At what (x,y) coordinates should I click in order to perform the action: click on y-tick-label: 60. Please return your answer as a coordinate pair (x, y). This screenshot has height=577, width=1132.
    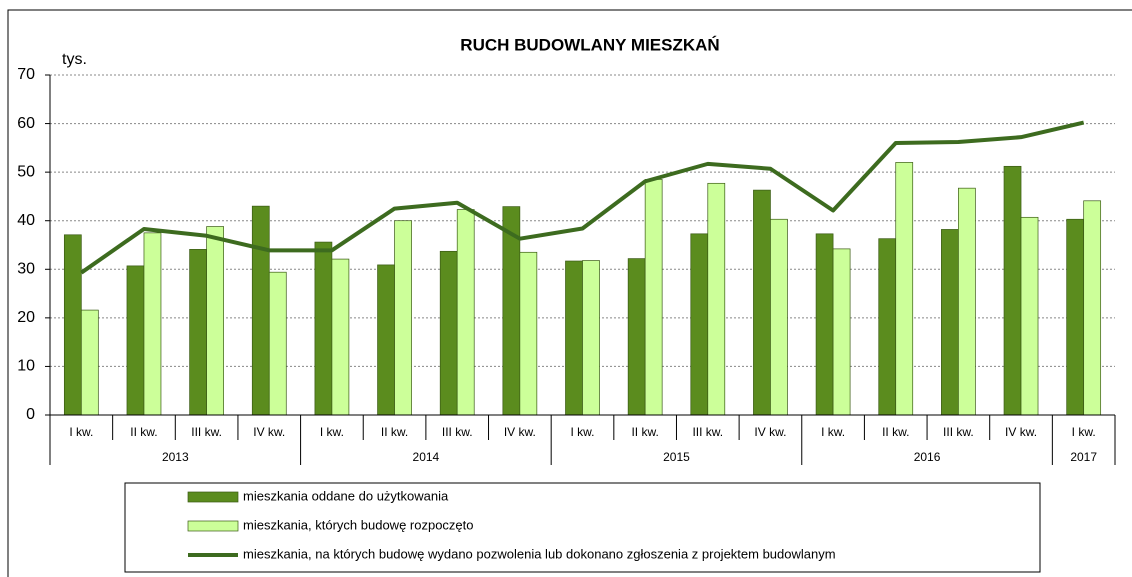
    Looking at the image, I should click on (26, 123).